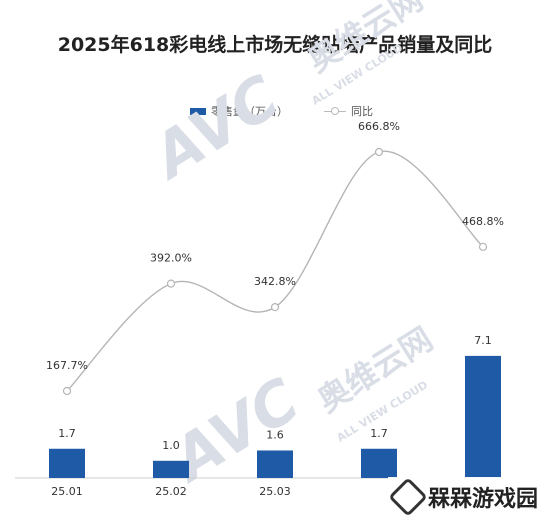  I want to click on bar-25.02, so click(171, 469).